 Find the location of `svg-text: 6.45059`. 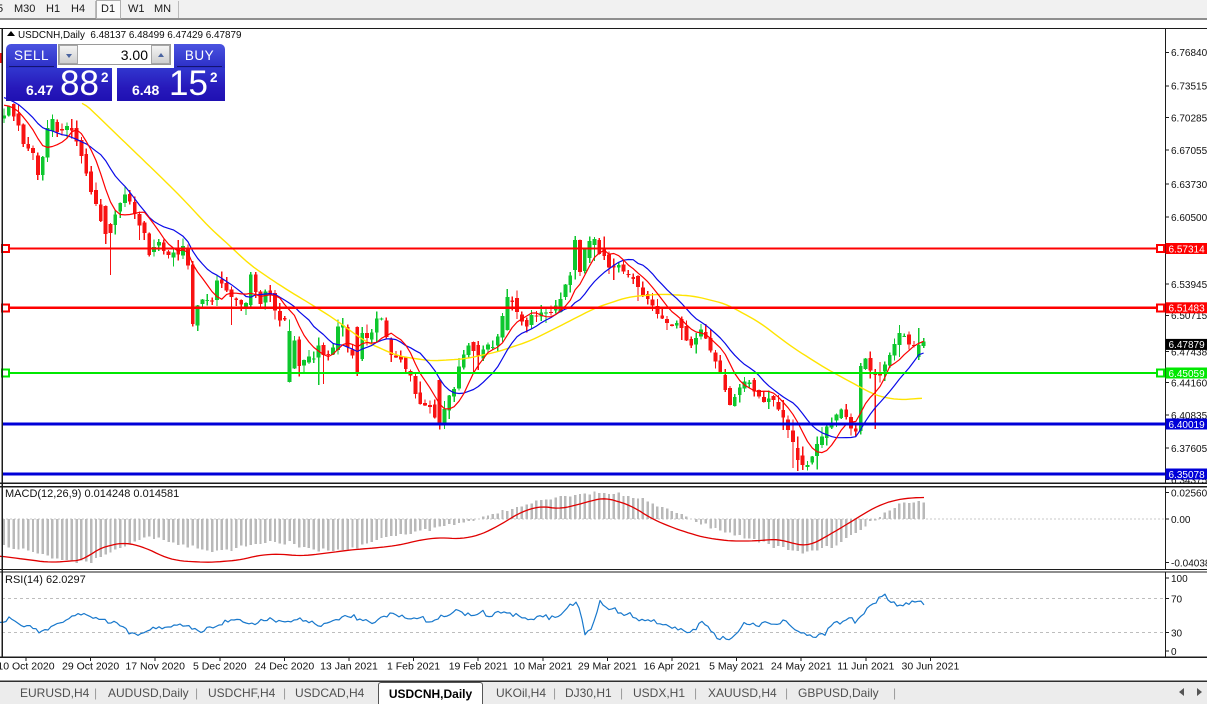

svg-text: 6.45059 is located at coordinates (1187, 374).